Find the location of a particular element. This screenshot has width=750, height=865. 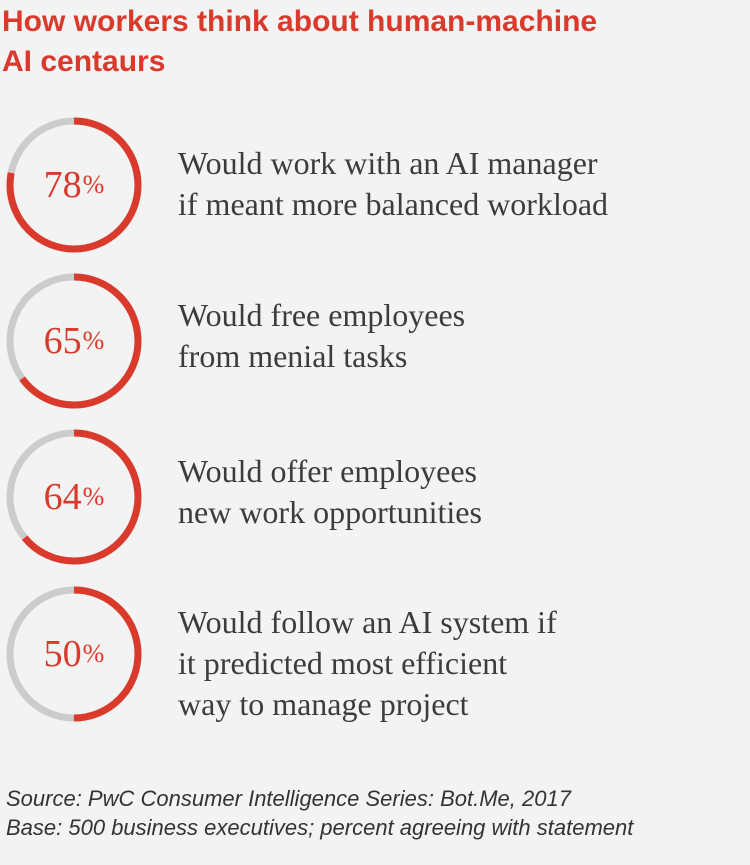

statement-text: Would free employees from menial tasks is located at coordinates (458, 336).